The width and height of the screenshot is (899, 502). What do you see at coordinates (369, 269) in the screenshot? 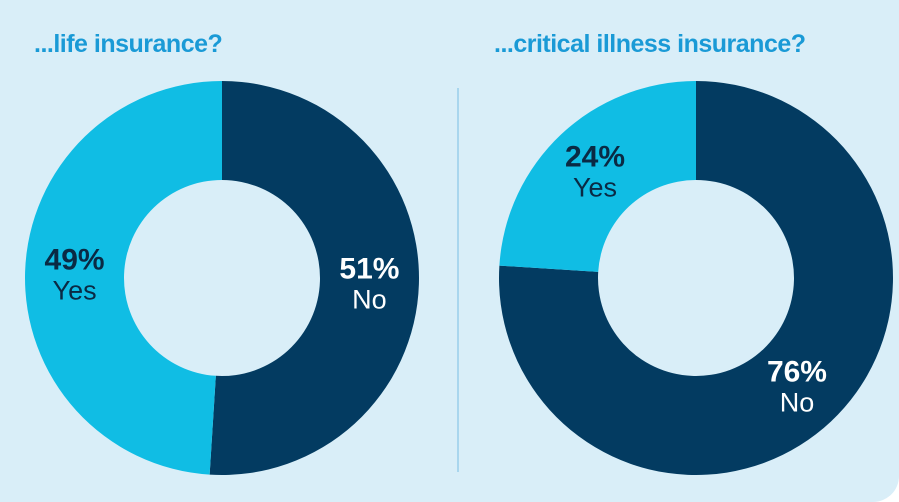
I see `life-label-no-percent: 51%` at bounding box center [369, 269].